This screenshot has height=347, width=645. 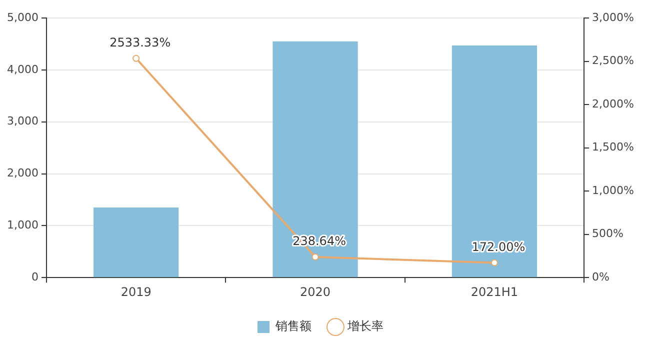 I want to click on legend-label: 销售额, so click(x=293, y=326).